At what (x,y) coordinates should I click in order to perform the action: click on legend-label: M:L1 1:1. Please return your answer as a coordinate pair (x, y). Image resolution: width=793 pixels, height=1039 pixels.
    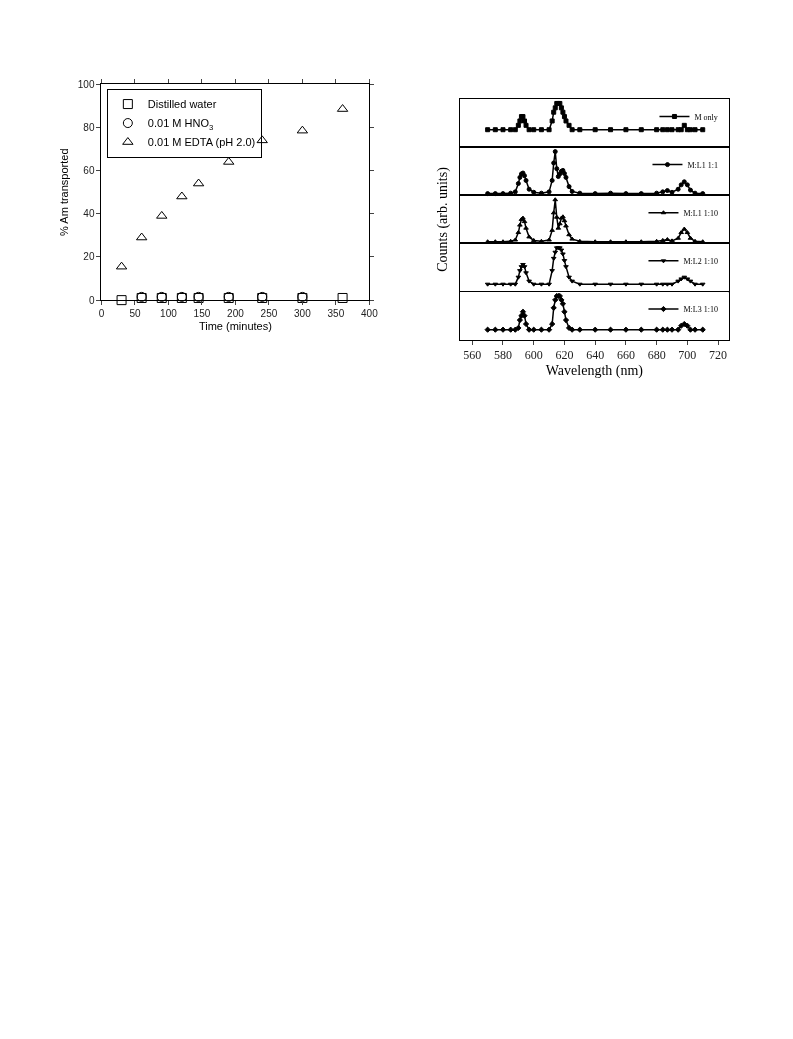
    Looking at the image, I should click on (702, 165).